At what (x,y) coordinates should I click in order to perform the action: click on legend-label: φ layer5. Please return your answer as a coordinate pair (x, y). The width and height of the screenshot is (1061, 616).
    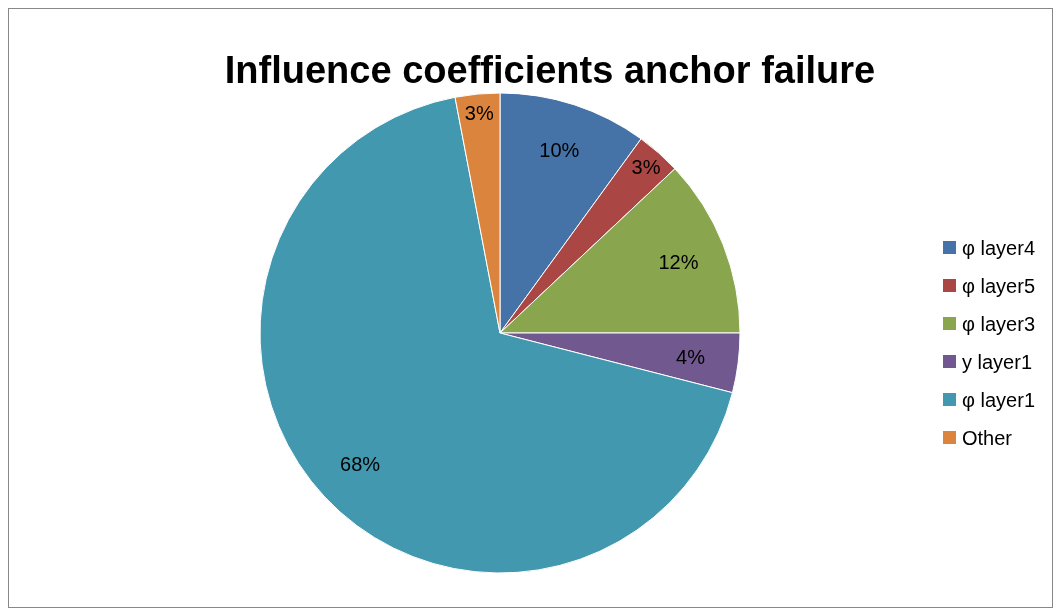
    Looking at the image, I should click on (998, 286).